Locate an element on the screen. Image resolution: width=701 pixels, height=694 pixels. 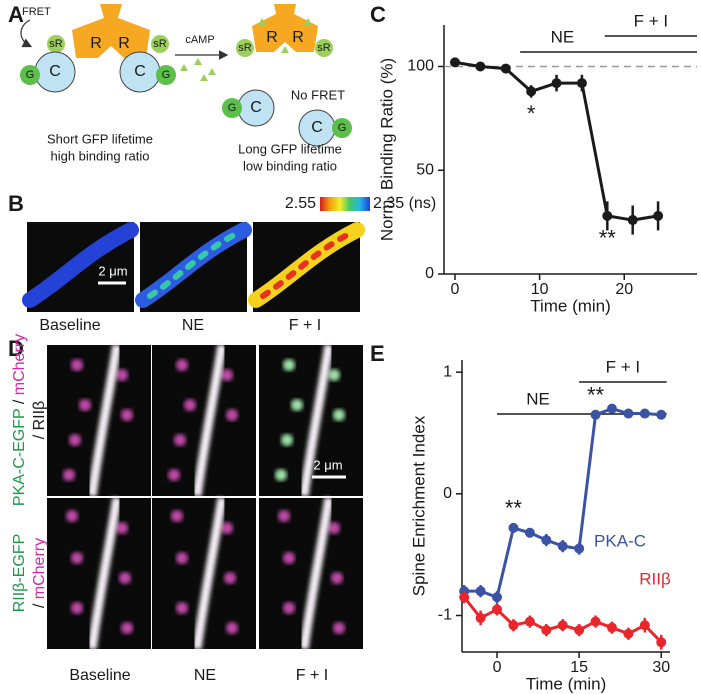
colorbar-label: 2.35 (ns) is located at coordinates (404, 203).